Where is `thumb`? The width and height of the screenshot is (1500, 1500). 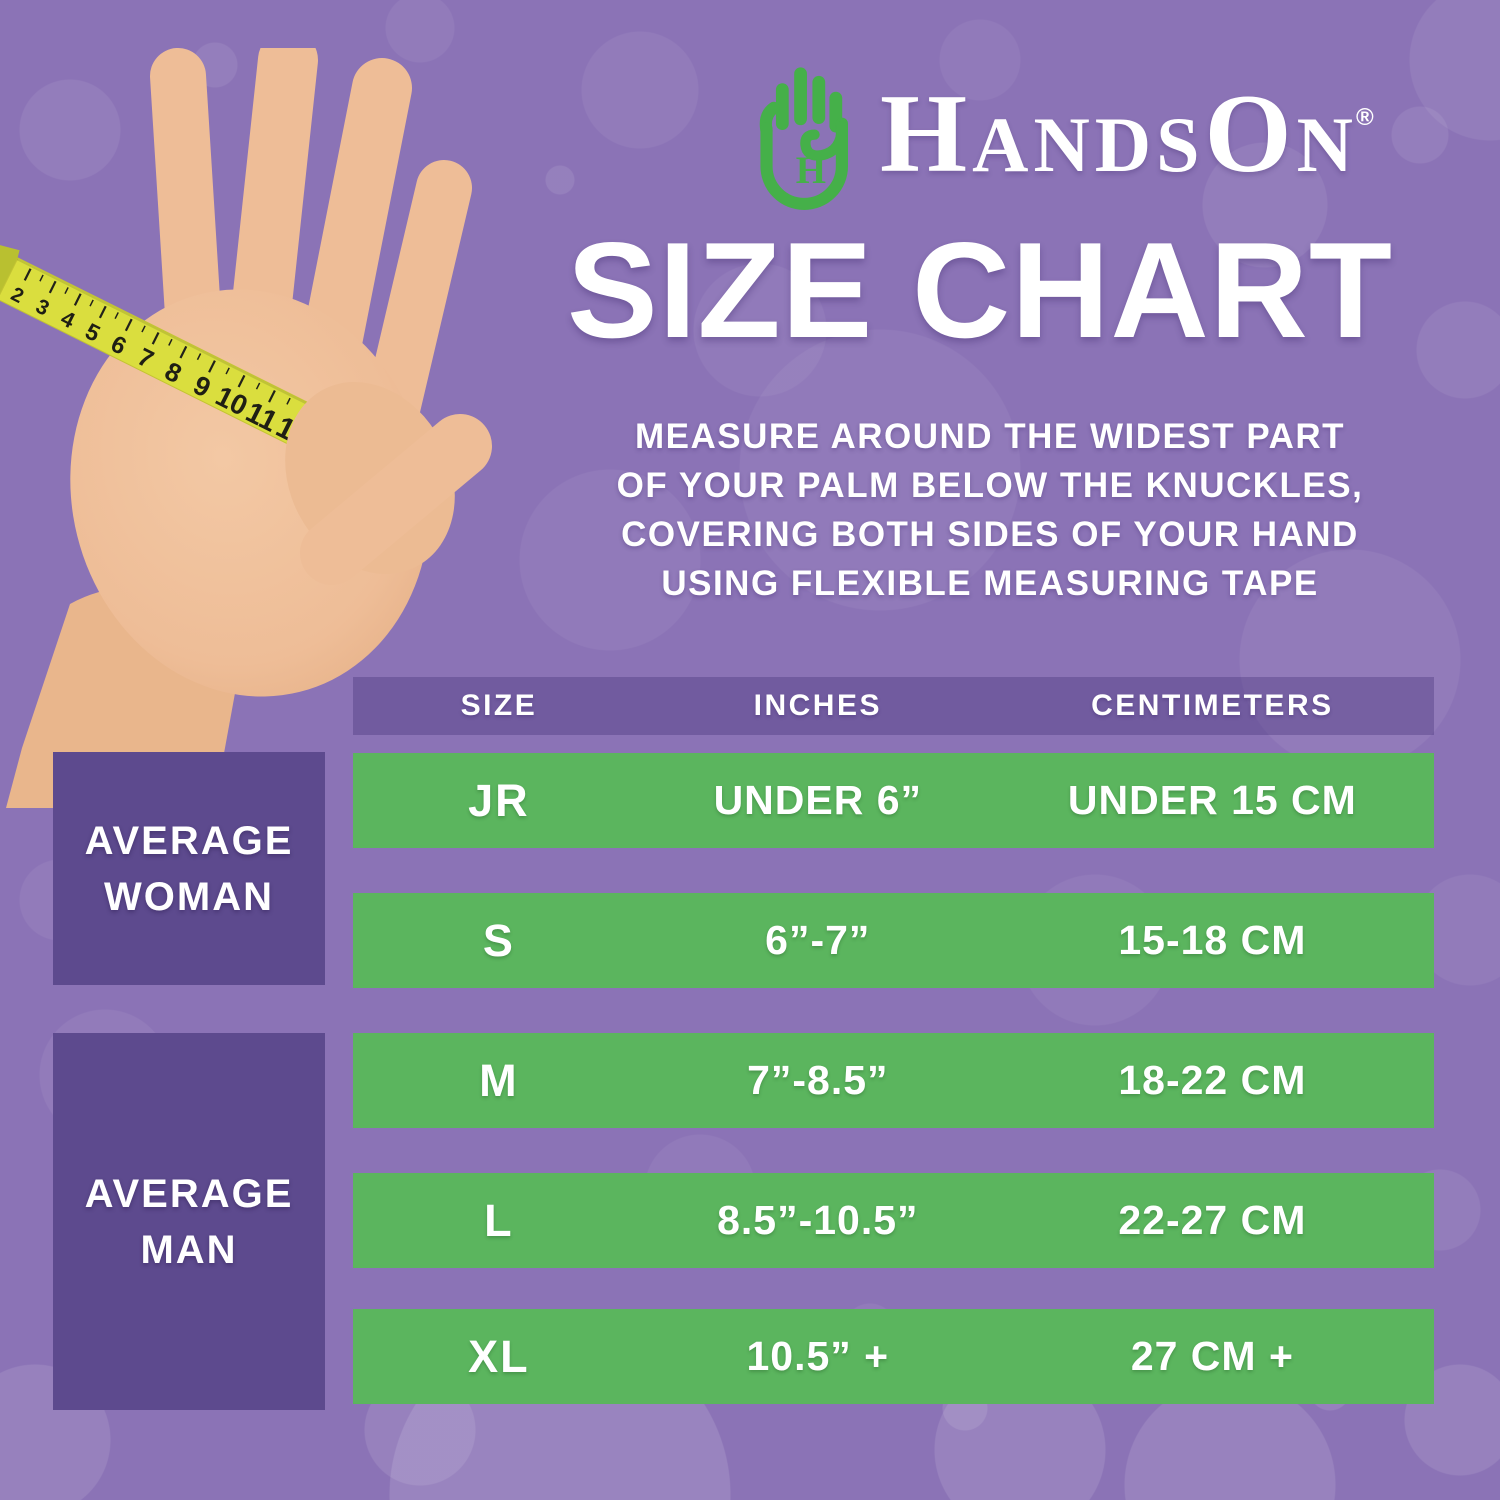
thumb is located at coordinates (396, 499).